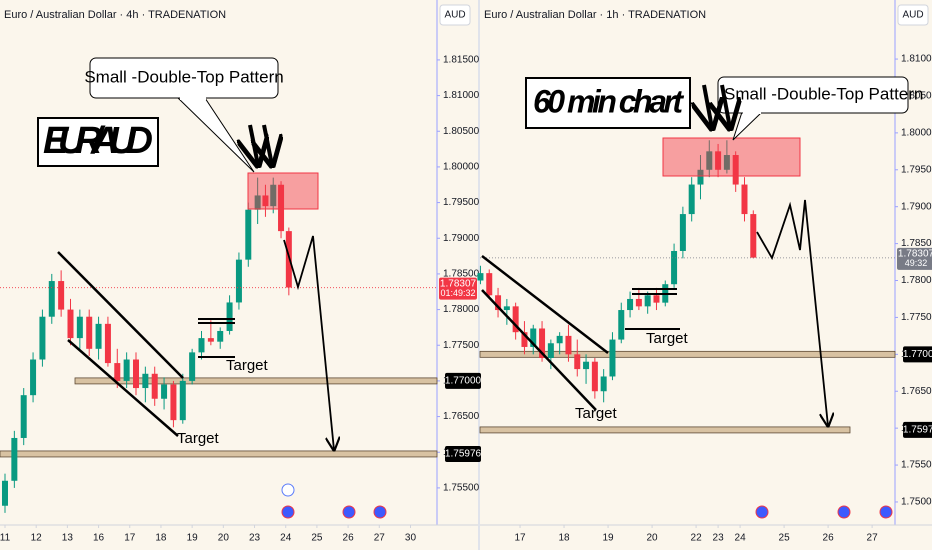 The width and height of the screenshot is (932, 550). I want to click on price-timer: 49:32, so click(916, 263).